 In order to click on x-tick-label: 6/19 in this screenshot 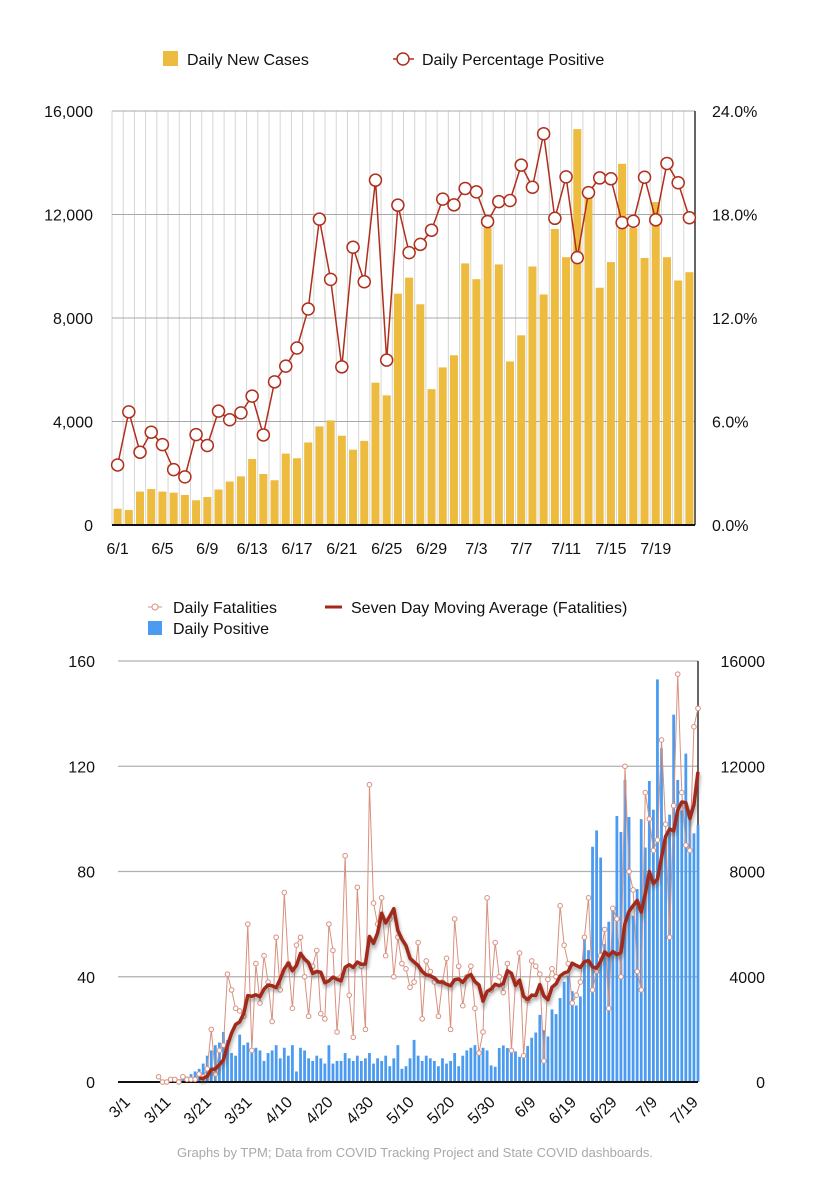, I will do `click(563, 1111)`.